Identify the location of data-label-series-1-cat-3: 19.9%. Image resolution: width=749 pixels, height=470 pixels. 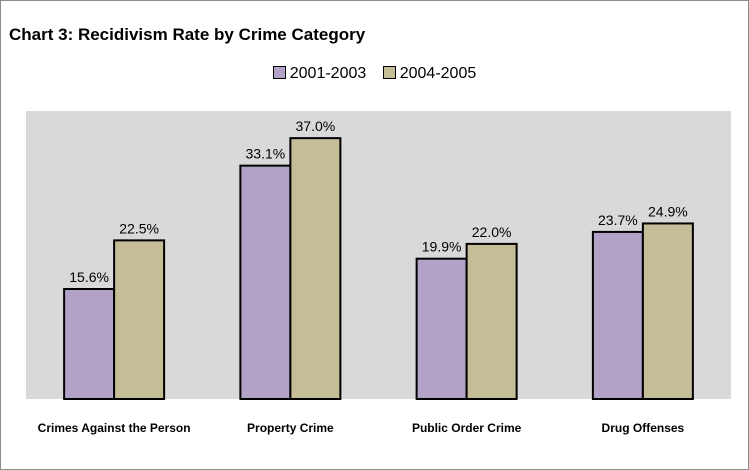
(442, 247).